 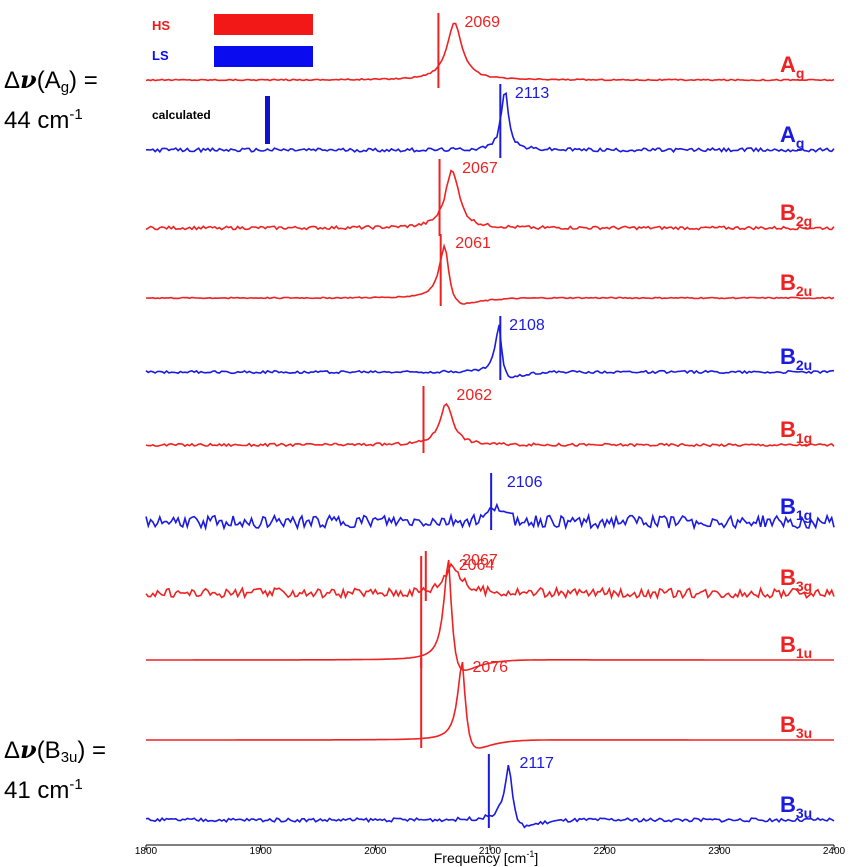 What do you see at coordinates (263, 56) in the screenshot?
I see `legend-bar-ls` at bounding box center [263, 56].